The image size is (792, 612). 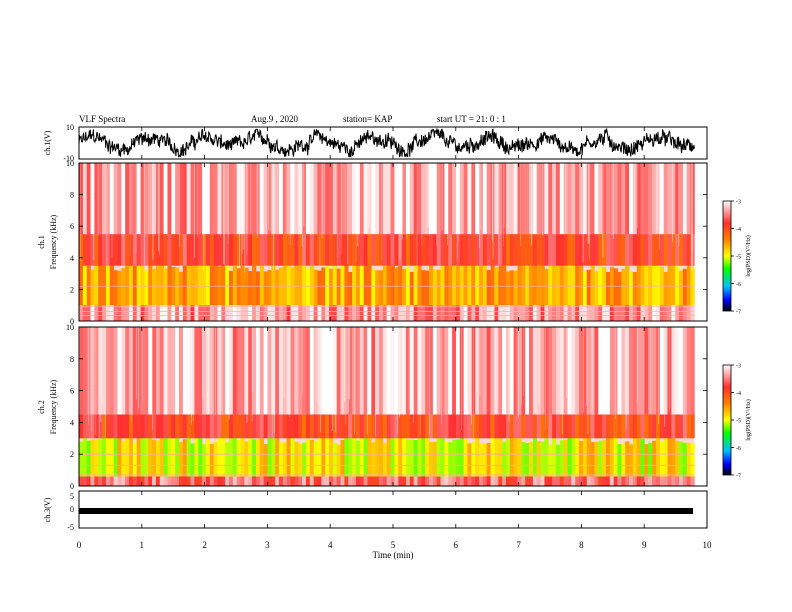 What do you see at coordinates (79, 545) in the screenshot?
I see `x-tick-label: 0` at bounding box center [79, 545].